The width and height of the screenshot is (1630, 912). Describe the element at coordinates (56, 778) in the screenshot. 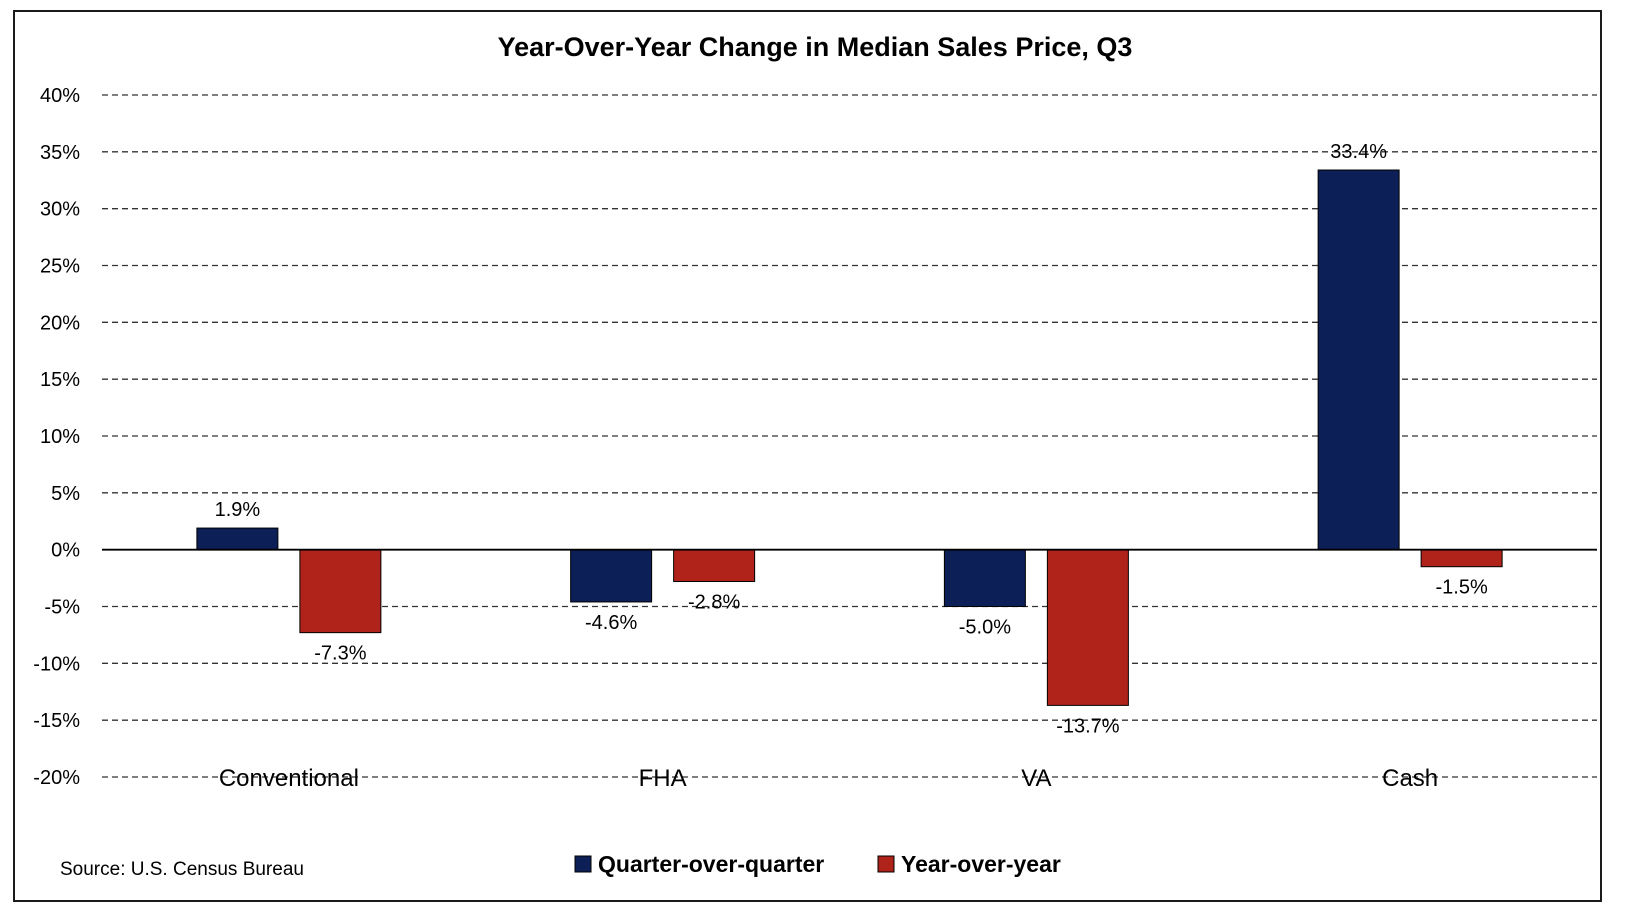

I see `y-tick-label: -20%` at that location.